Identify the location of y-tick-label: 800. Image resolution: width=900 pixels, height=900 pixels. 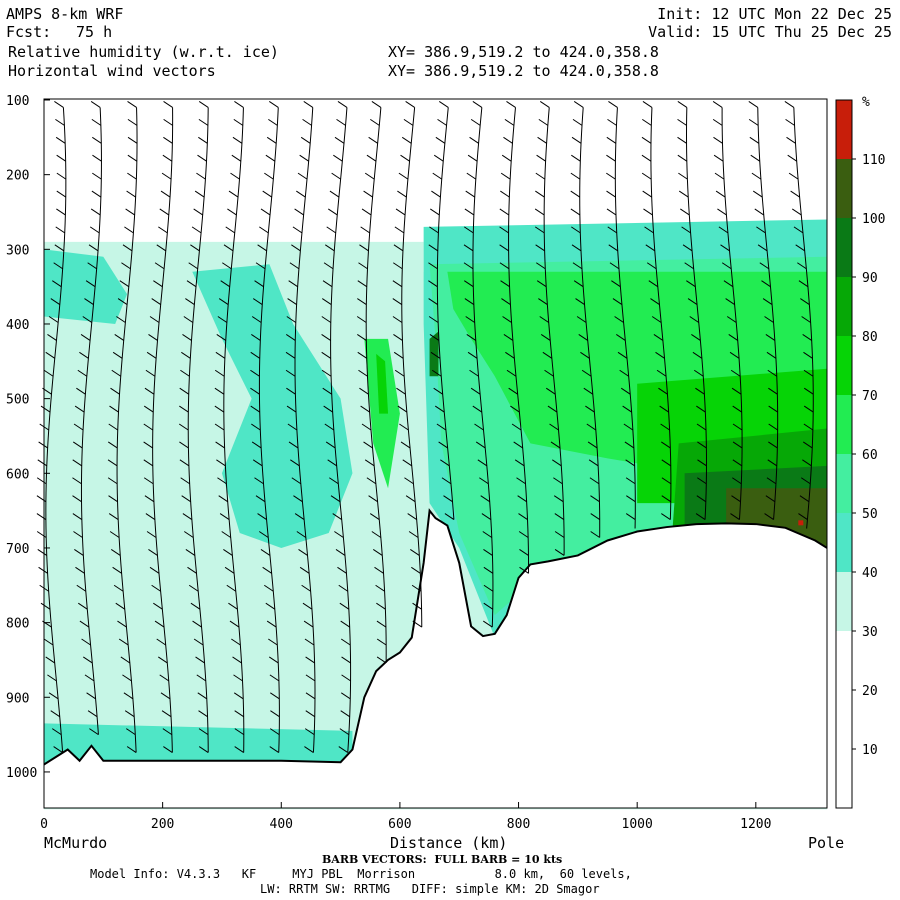
(17, 624).